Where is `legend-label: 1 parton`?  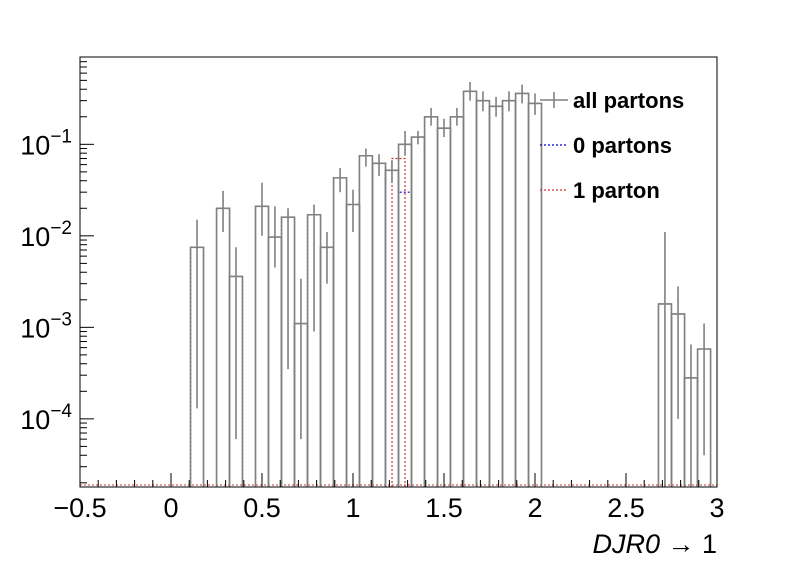 legend-label: 1 parton is located at coordinates (616, 190).